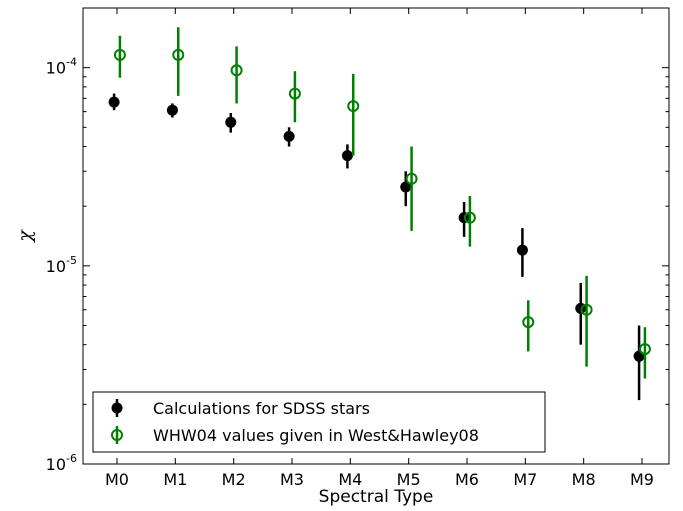 The height and width of the screenshot is (511, 683). I want to click on x-tick-label: M4, so click(350, 479).